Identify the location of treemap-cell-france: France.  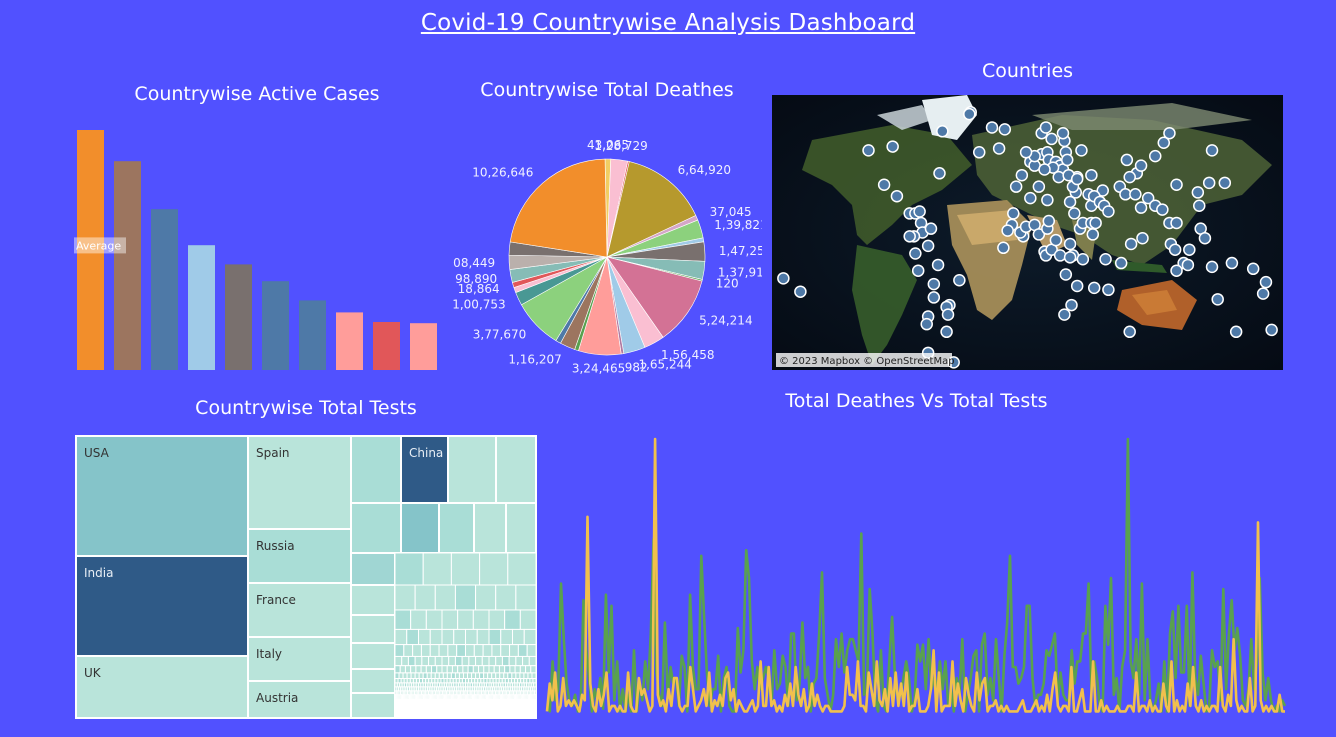
(299, 610).